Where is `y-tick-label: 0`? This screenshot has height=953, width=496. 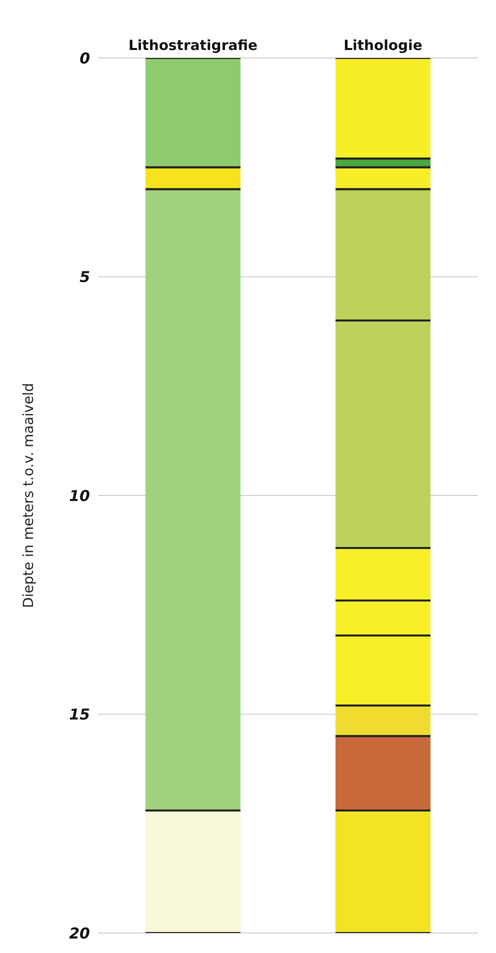 y-tick-label: 0 is located at coordinates (85, 58).